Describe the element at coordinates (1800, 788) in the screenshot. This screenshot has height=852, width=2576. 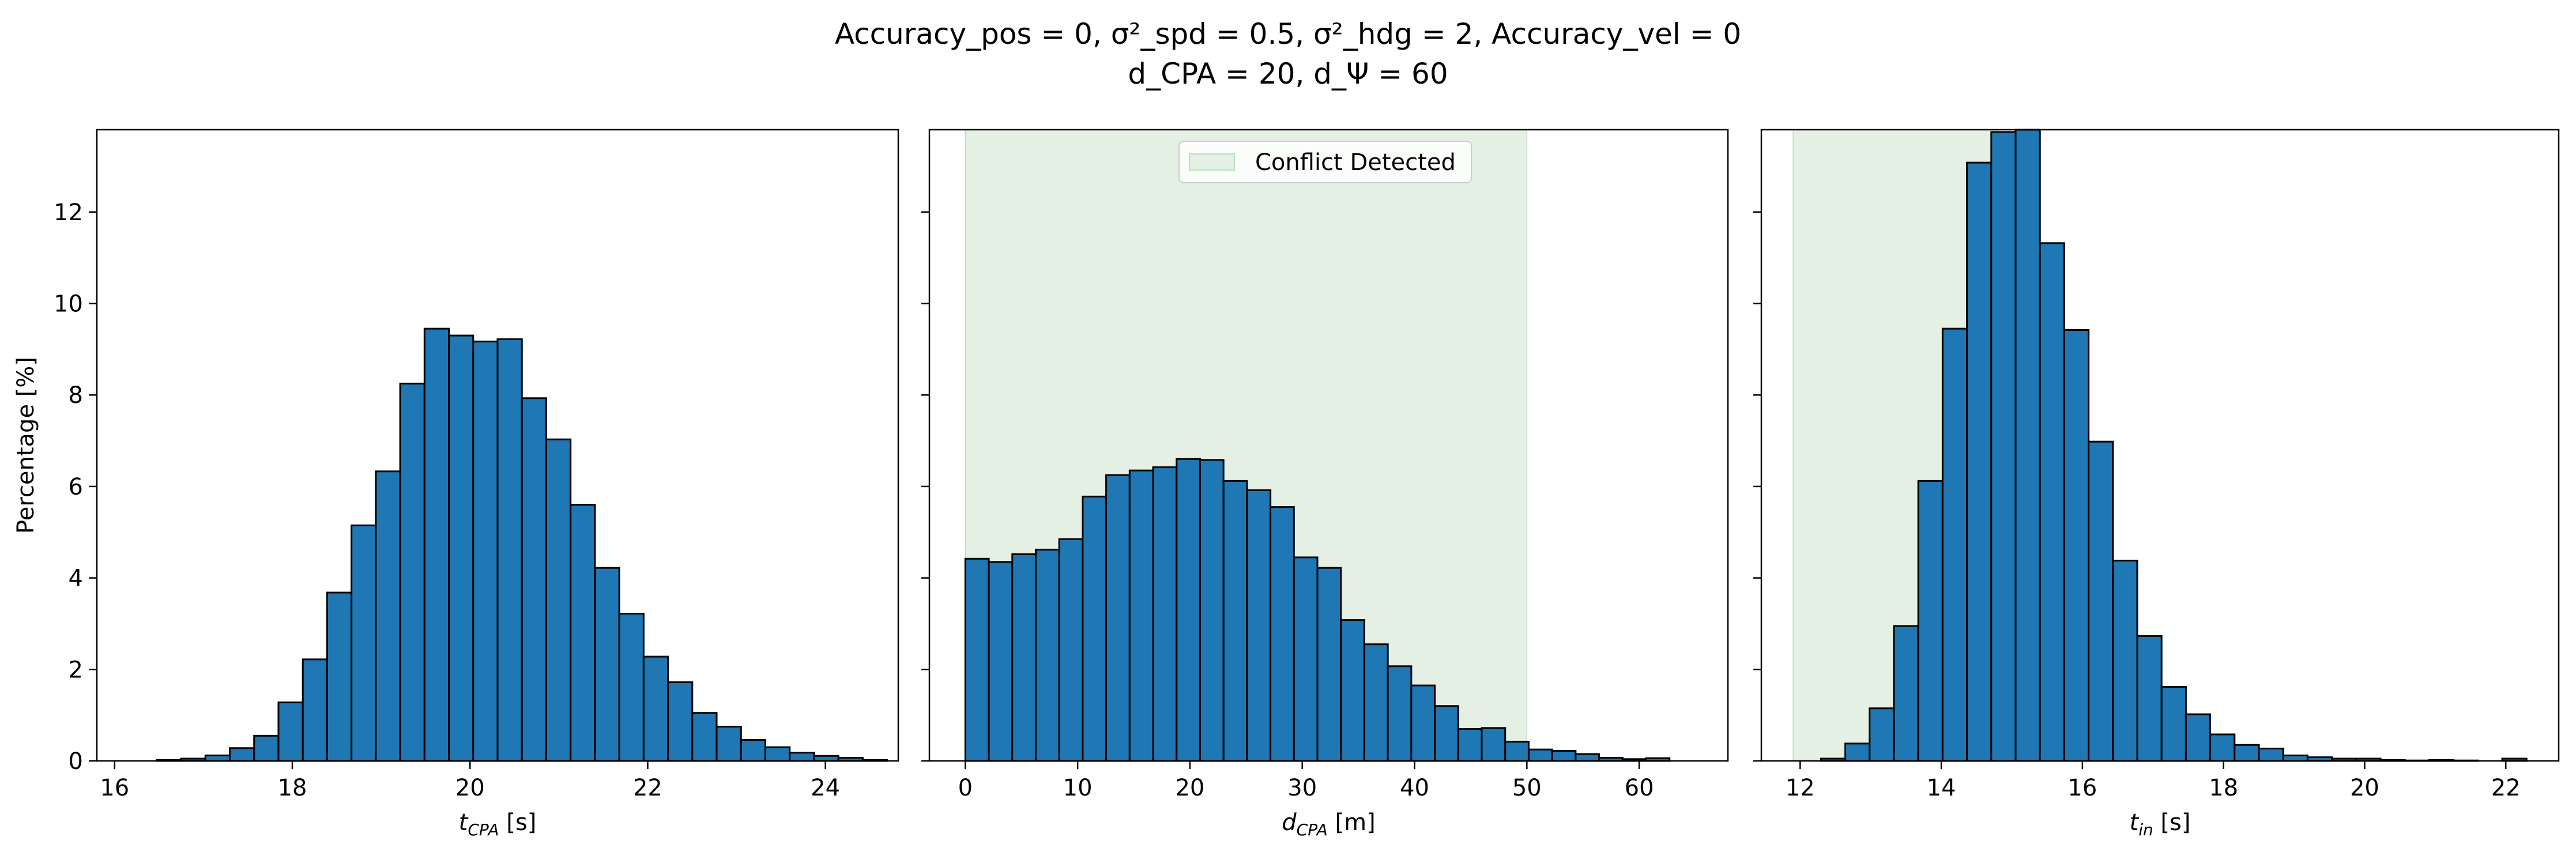
I see `x-tick-label: 12` at that location.